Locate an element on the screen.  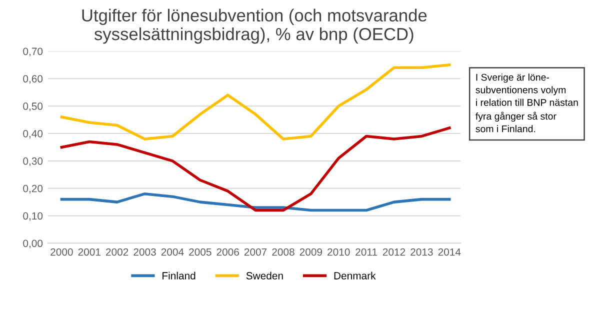
x-tick-label: 2014 is located at coordinates (449, 252).